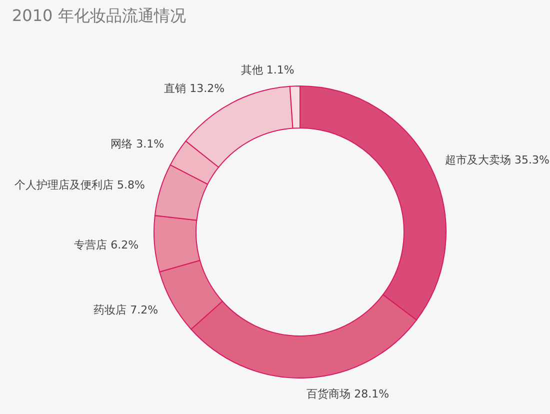 The width and height of the screenshot is (550, 414). Describe the element at coordinates (64, 185) in the screenshot. I see `slice-label: 个人护理店及便利店` at that location.